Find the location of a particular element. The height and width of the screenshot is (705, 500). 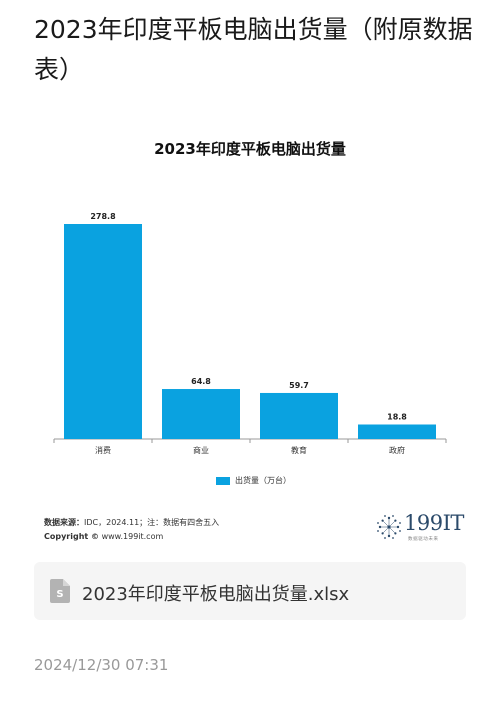

article-title: 2023年印度平板电脑出货量（附原数据表） is located at coordinates (253, 49).